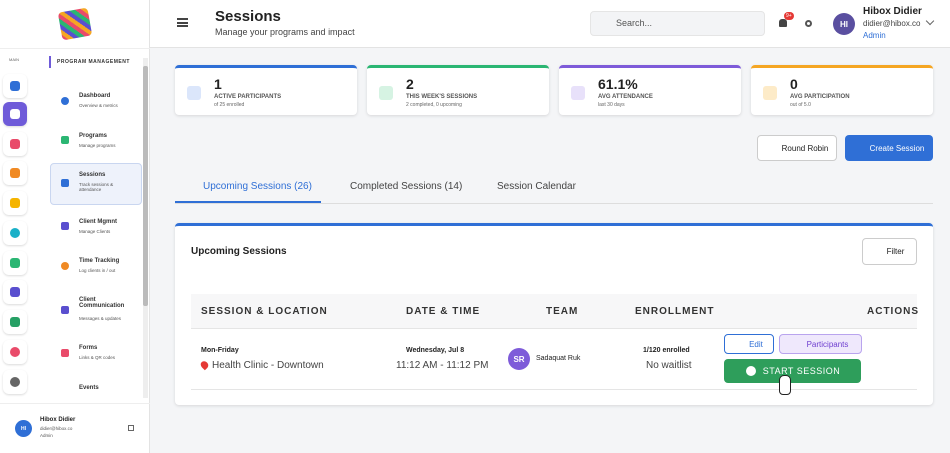 This screenshot has width=950, height=453. I want to click on date: Wednesday, Jul 8, so click(435, 350).